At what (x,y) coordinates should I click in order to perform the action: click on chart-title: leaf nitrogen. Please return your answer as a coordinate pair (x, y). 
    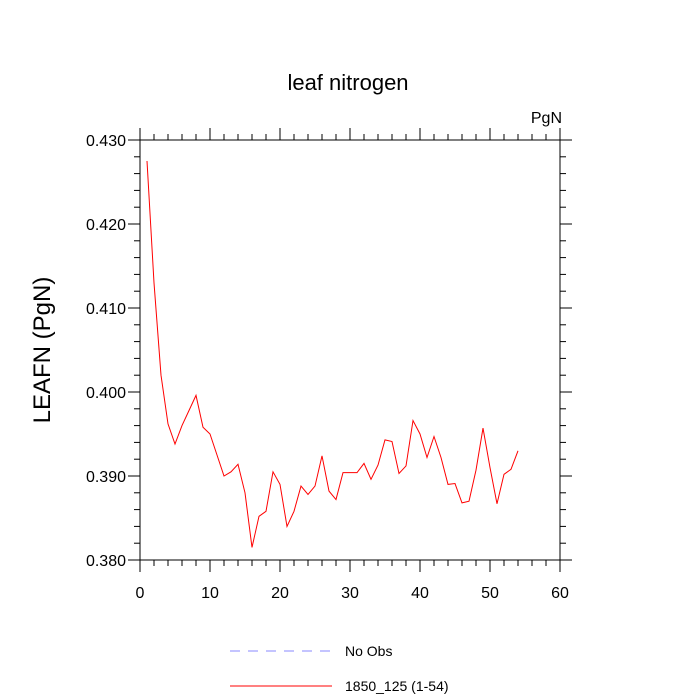
    Looking at the image, I should click on (347, 82).